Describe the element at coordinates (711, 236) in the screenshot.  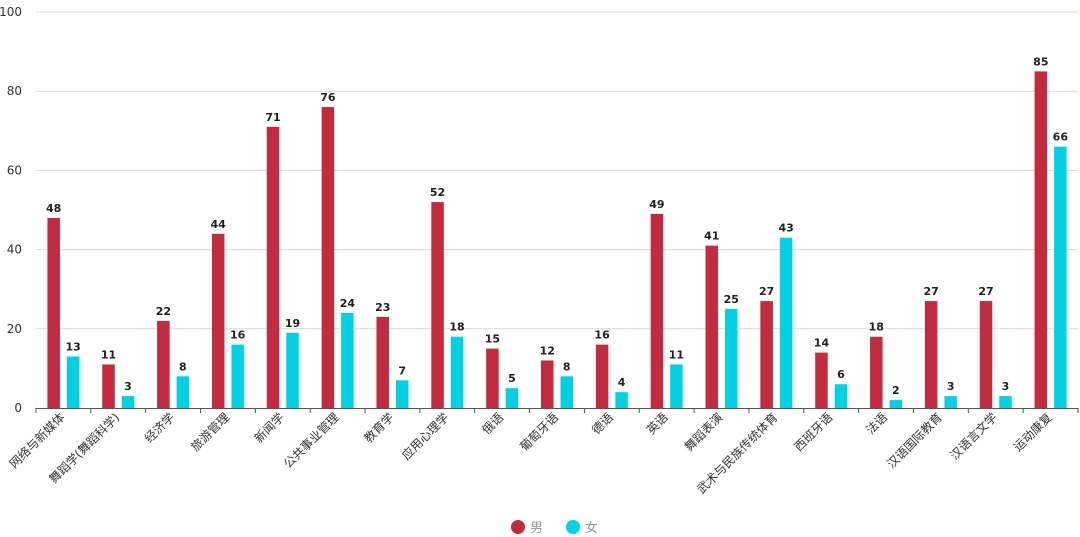
I see `data-label: 41` at that location.